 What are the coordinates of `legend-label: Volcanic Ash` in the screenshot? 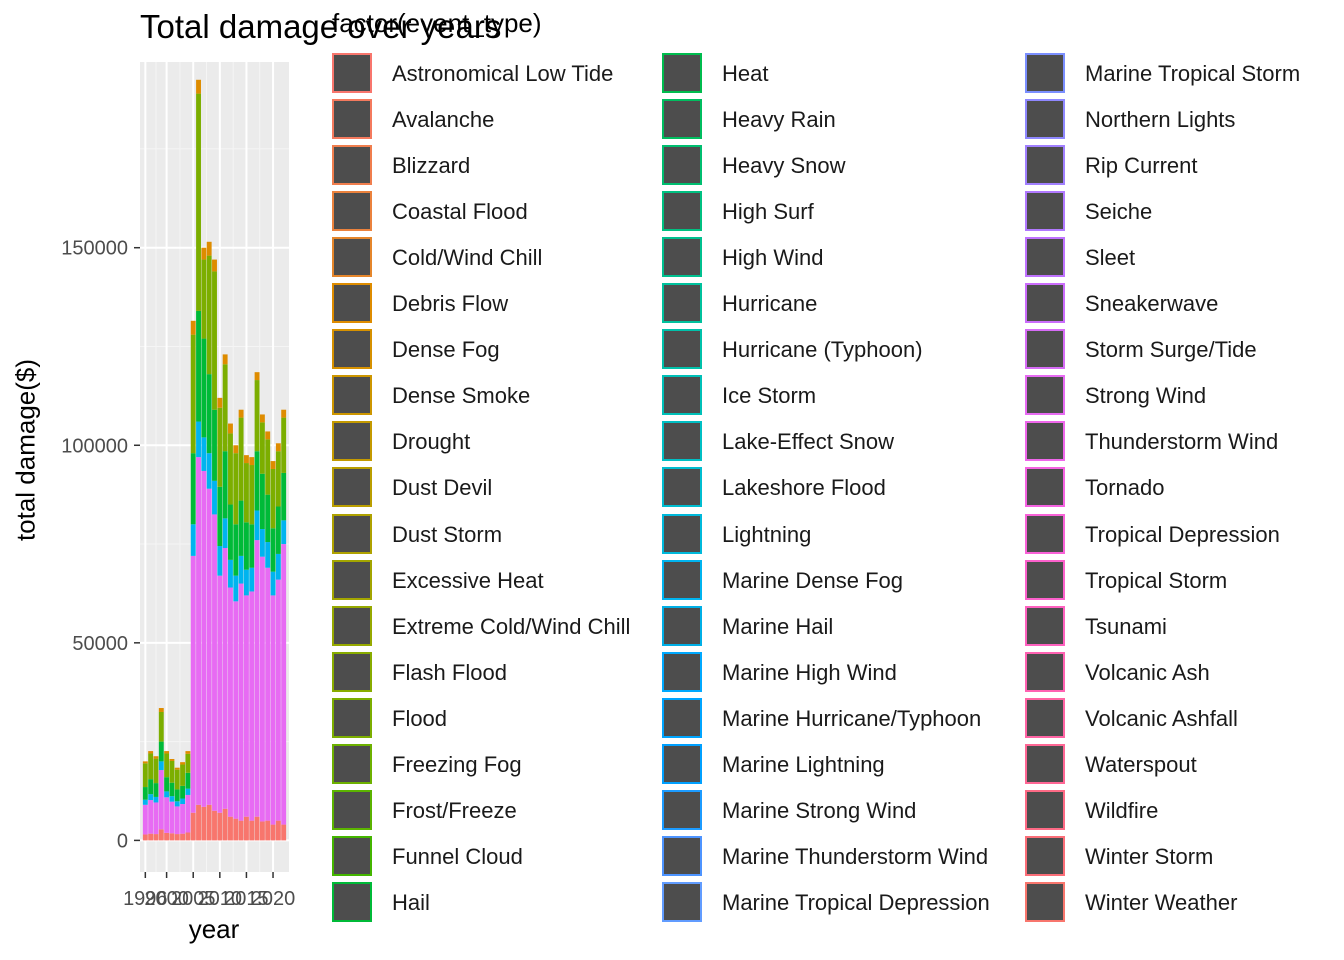 It's located at (1147, 672).